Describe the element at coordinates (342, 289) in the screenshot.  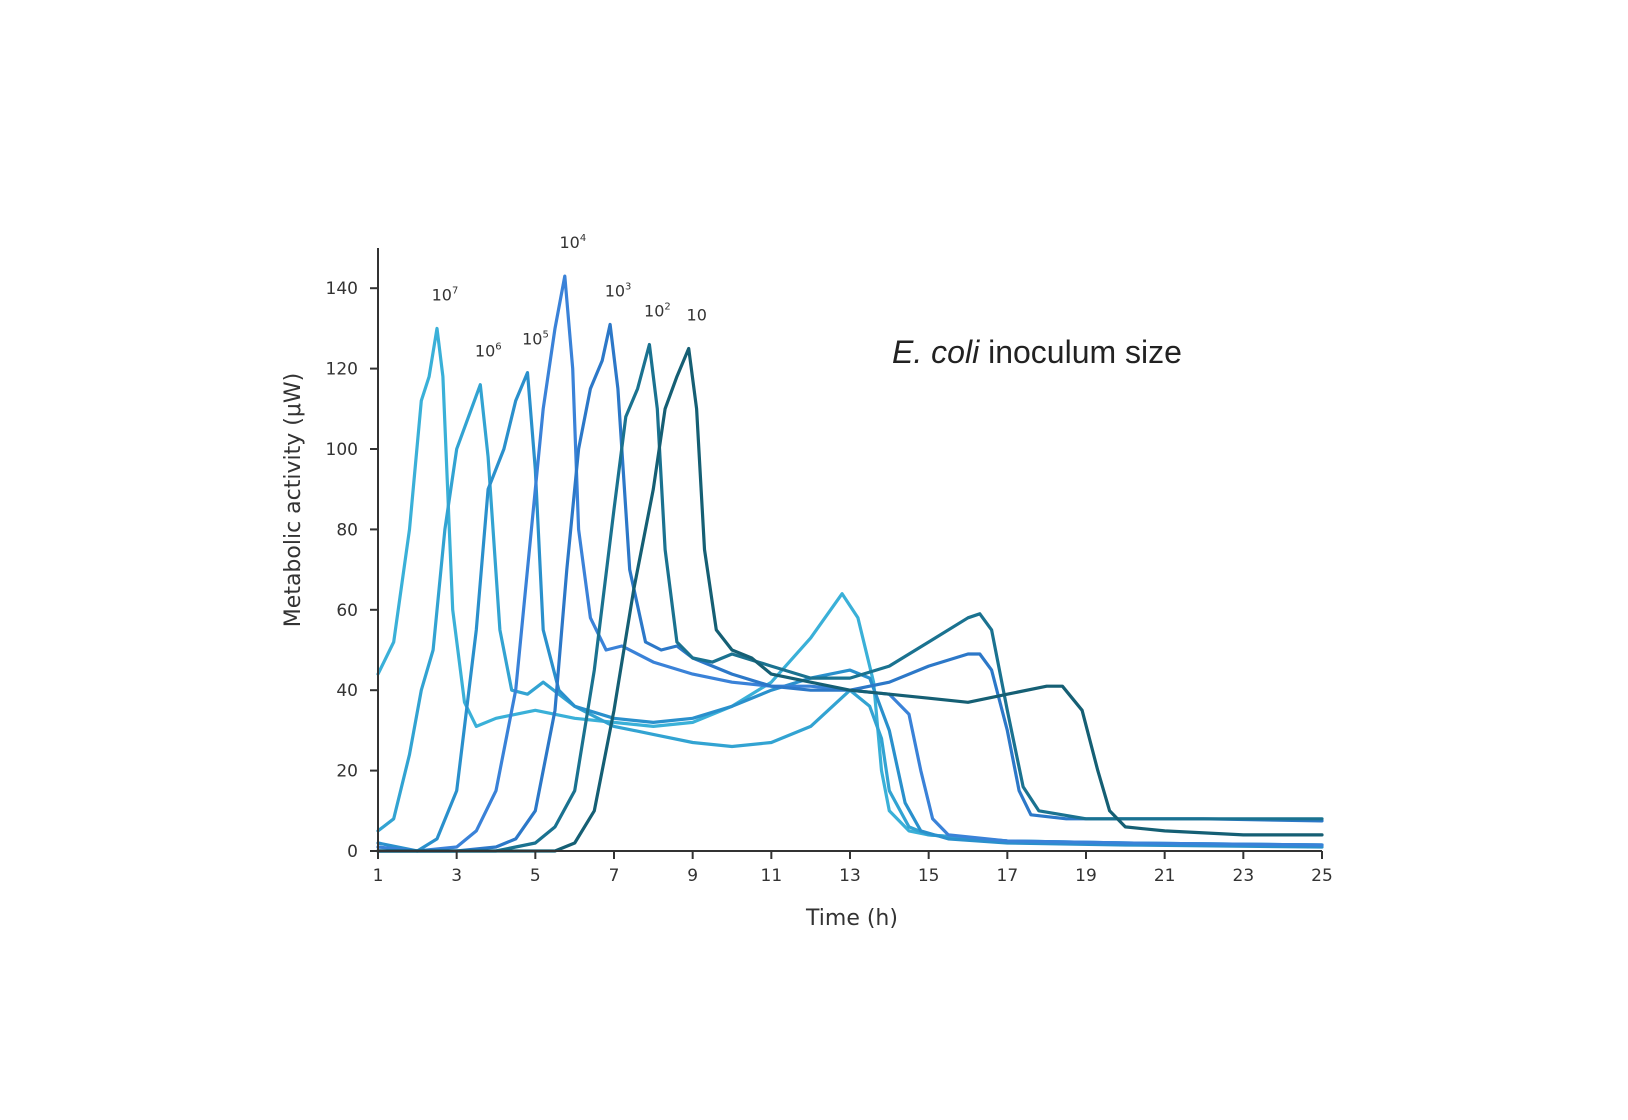
I see `y-tick-label: 140` at that location.